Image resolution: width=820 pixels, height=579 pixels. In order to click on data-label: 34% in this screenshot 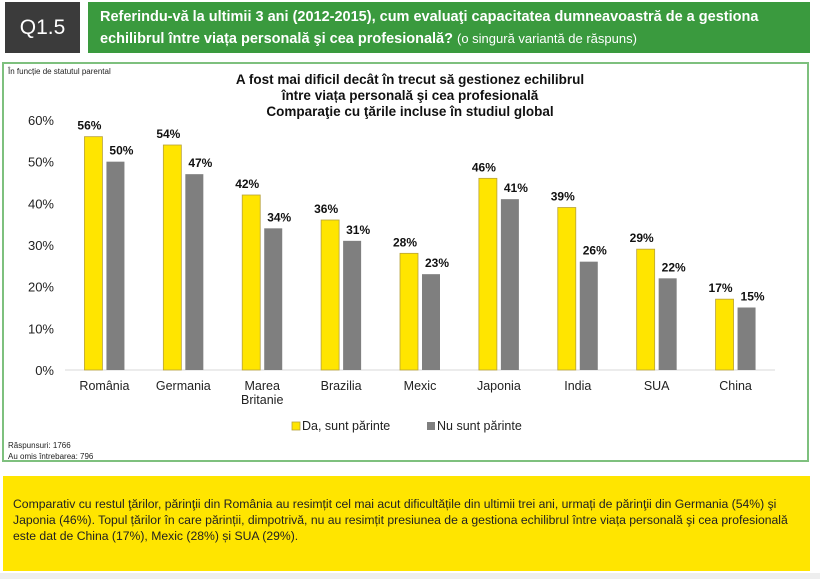, I will do `click(279, 217)`.